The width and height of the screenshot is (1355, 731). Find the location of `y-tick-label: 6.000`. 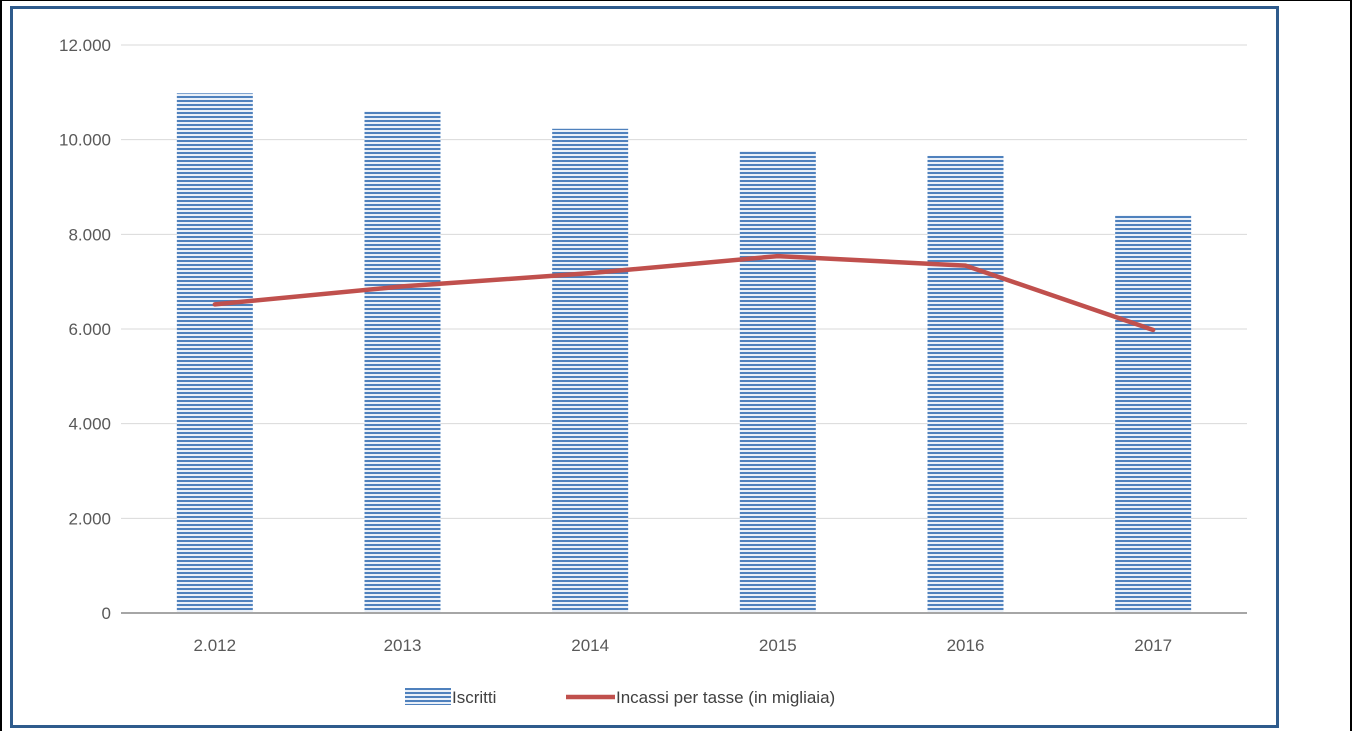

y-tick-label: 6.000 is located at coordinates (89, 329).